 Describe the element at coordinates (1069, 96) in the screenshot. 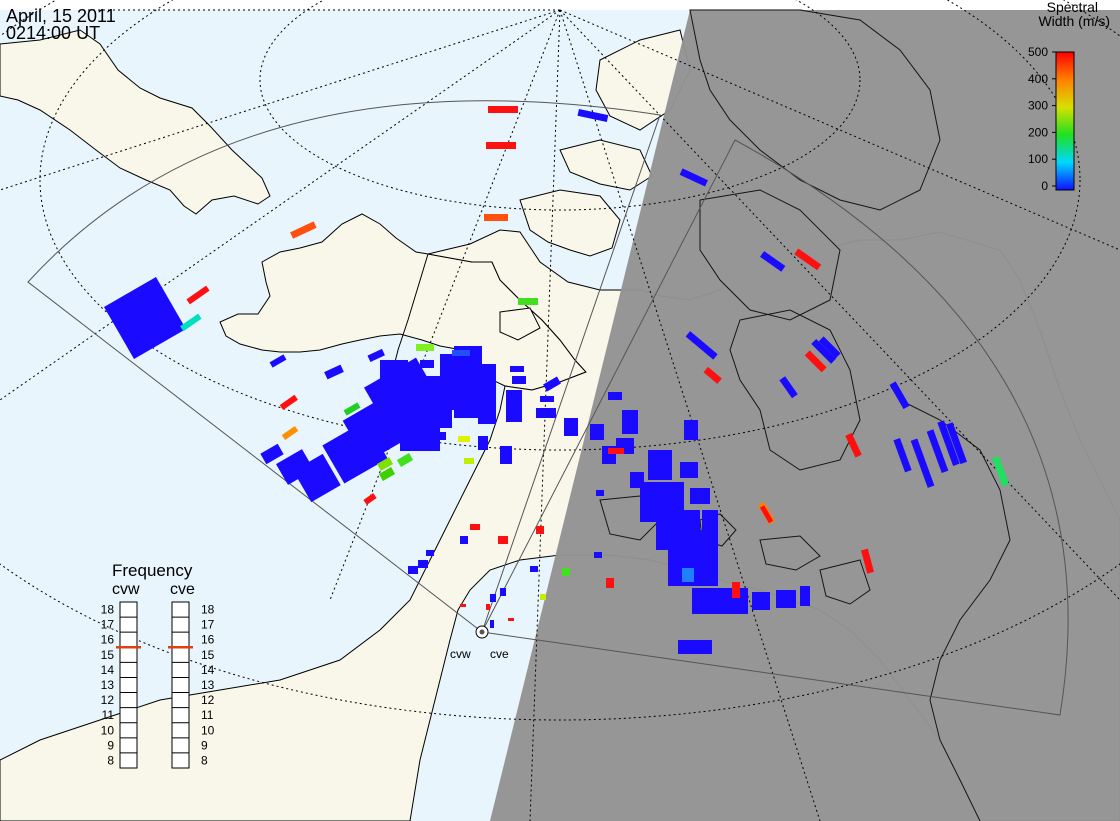

I see `spectral-width-colorbar: Spectral Width (m/s) 500 400 300 200 100 0` at that location.